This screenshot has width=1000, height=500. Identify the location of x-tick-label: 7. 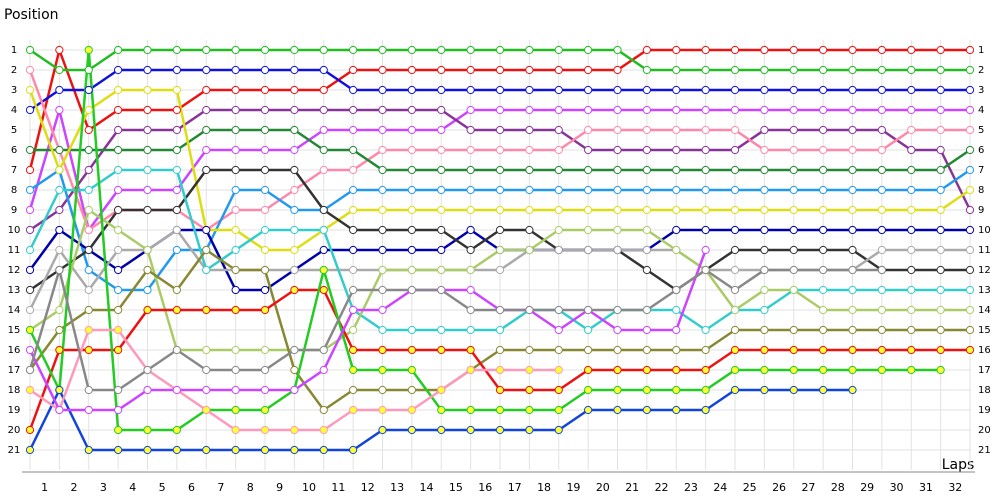
(220, 487).